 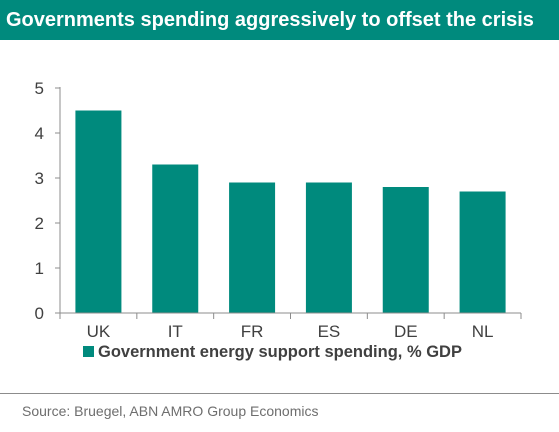 I want to click on y-tick-label: 0, so click(x=39, y=313).